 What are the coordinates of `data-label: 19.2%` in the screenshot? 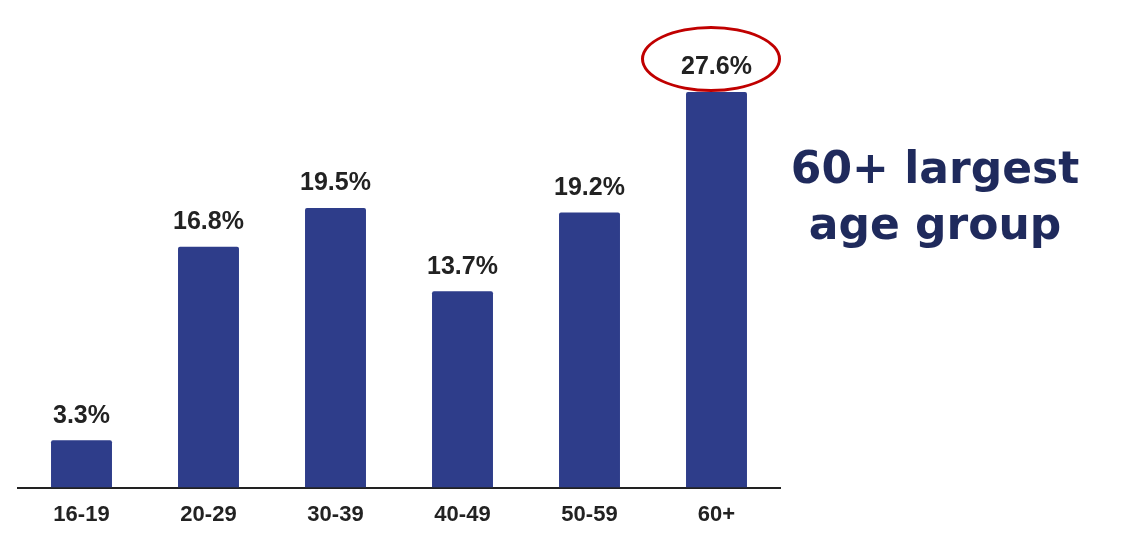 It's located at (589, 185).